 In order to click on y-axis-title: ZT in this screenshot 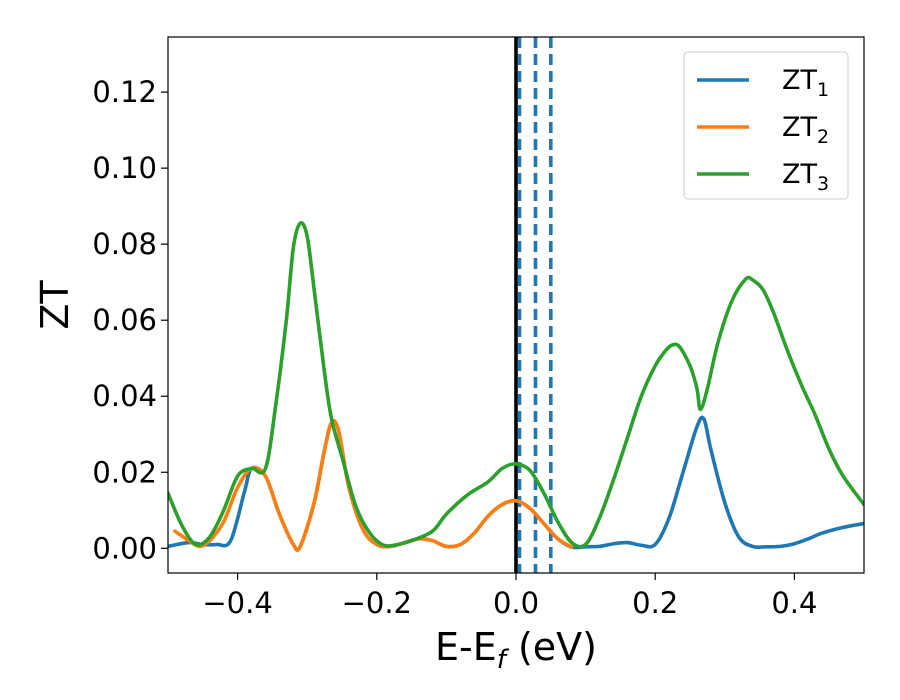, I will do `click(55, 305)`.